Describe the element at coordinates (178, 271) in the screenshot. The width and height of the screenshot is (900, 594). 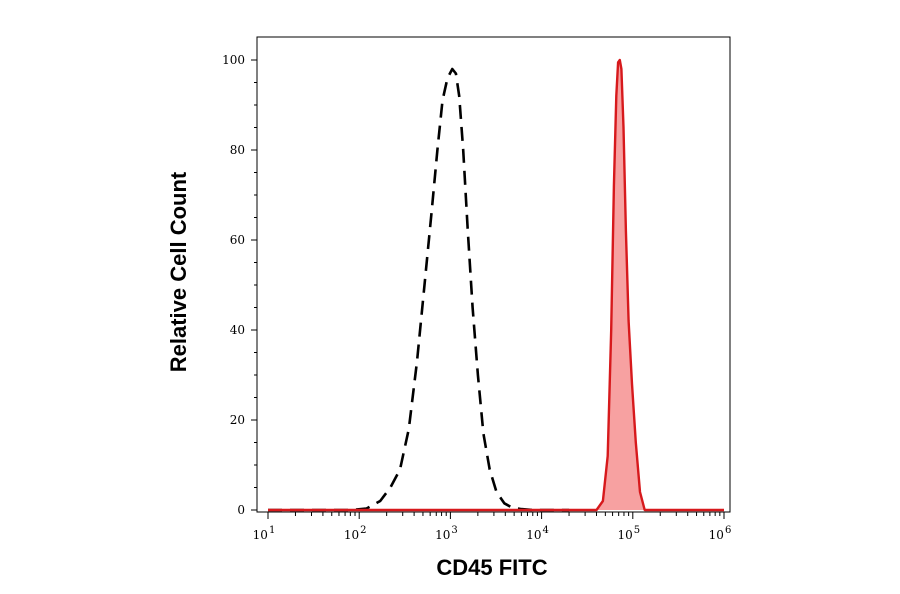
I see `y-axis-title: Relative Cell Count` at that location.